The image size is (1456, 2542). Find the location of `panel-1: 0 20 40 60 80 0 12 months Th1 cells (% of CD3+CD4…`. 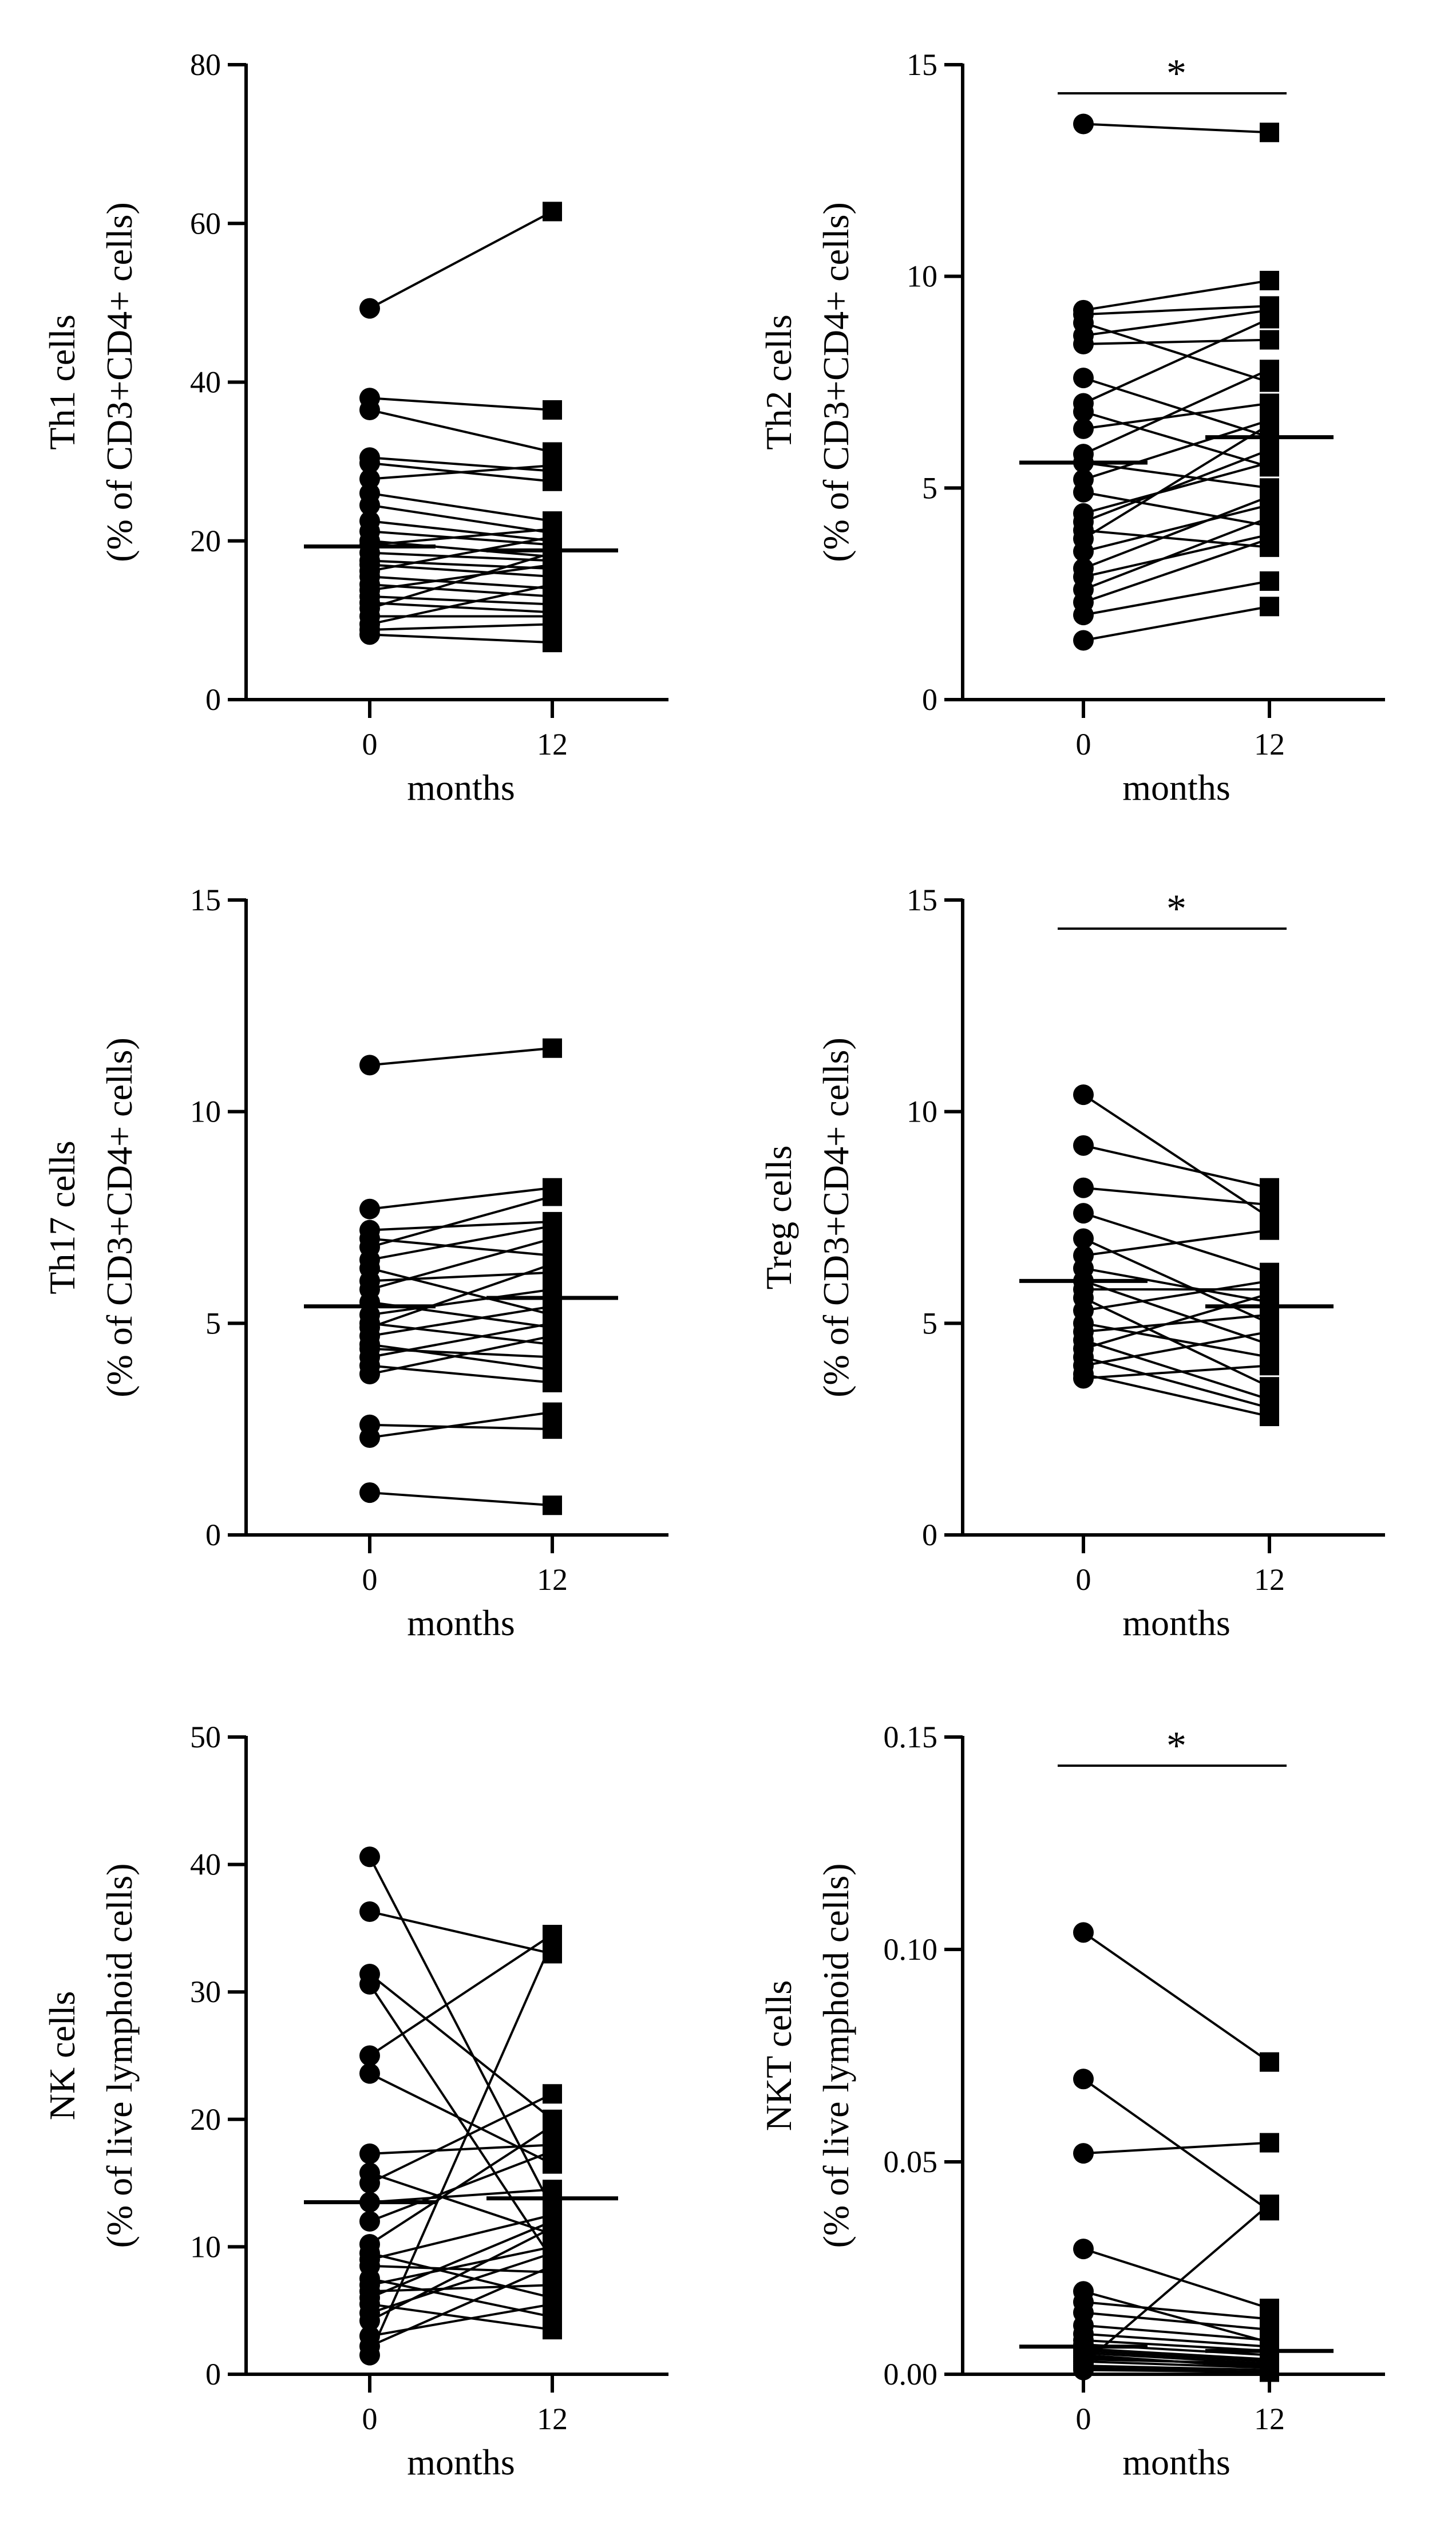

panel-1: 0 20 40 60 80 0 12 months Th1 cells (% of CD3+CD4… is located at coordinates (355, 428).